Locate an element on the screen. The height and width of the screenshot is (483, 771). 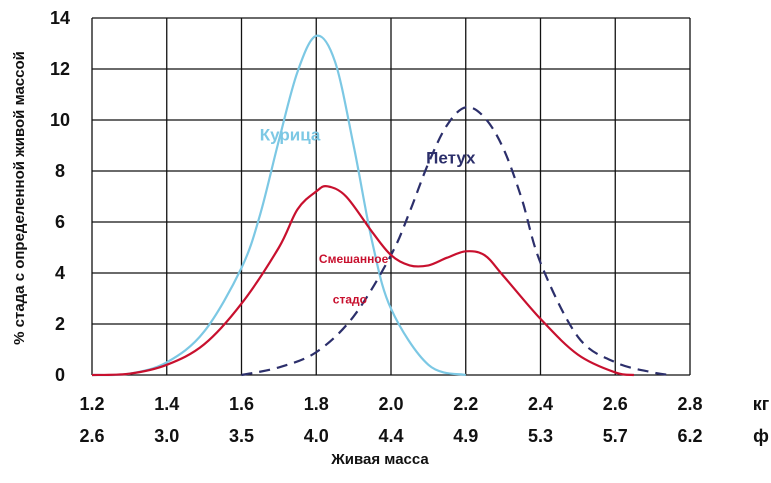
x-tick-label-kg: 2.2 is located at coordinates (465, 404).